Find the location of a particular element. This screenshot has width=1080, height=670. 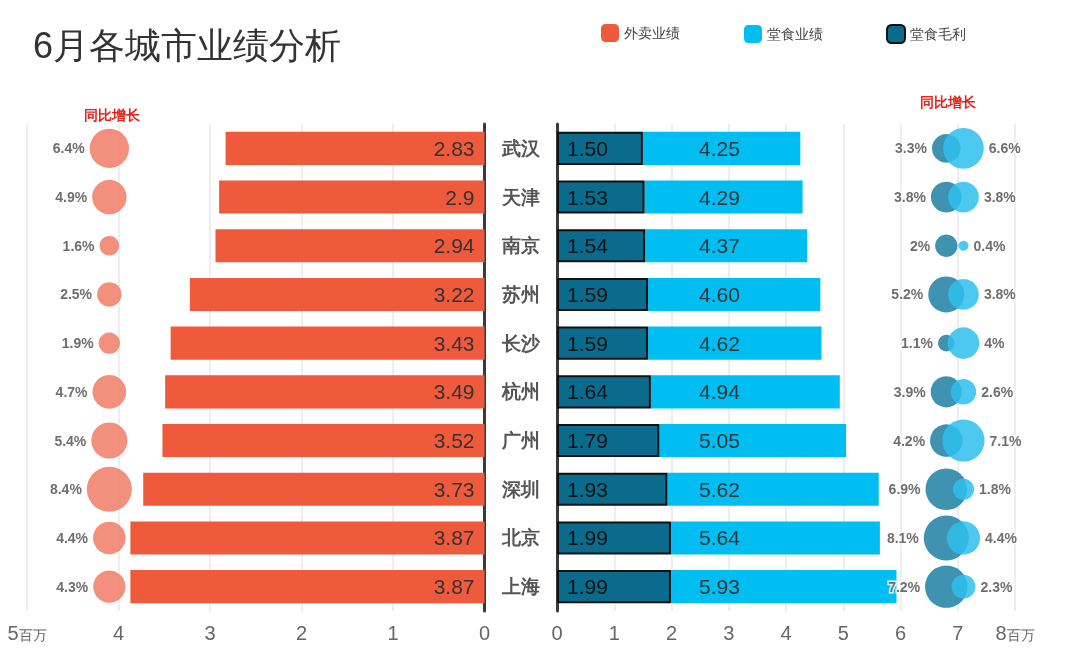

data-label: 2.3% is located at coordinates (996, 586).